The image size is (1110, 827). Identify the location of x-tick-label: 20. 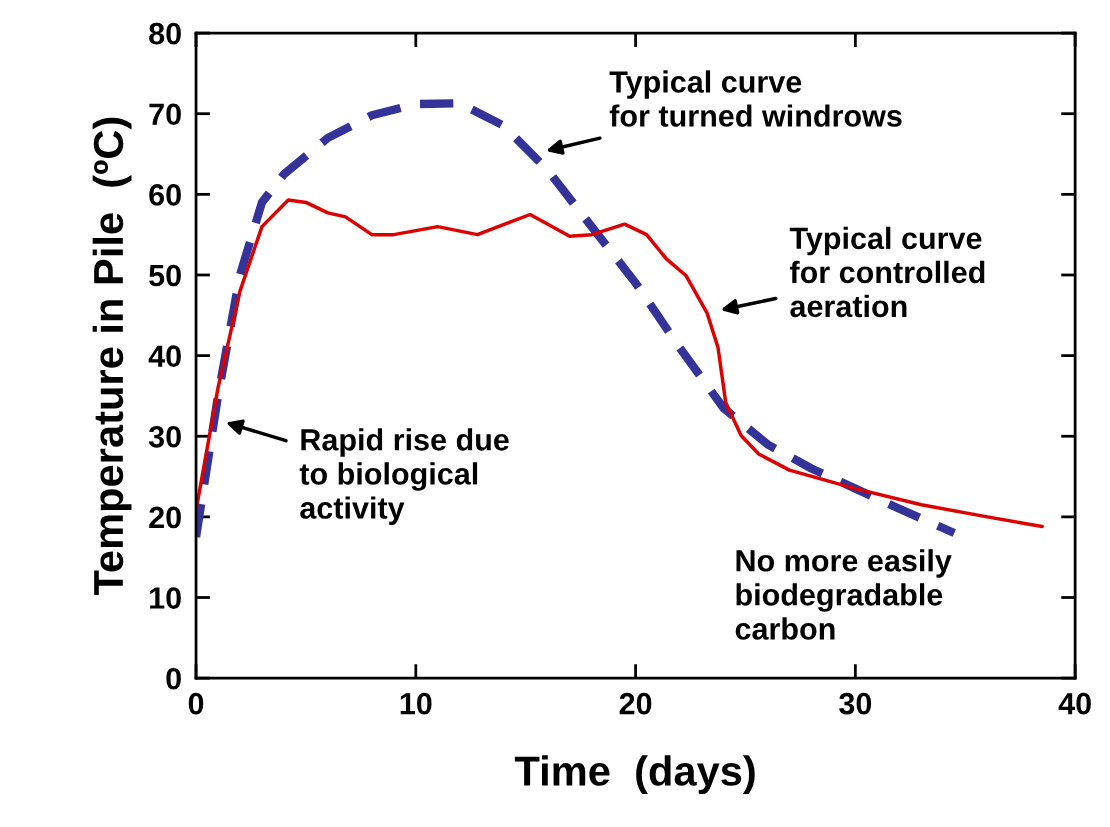
(635, 703).